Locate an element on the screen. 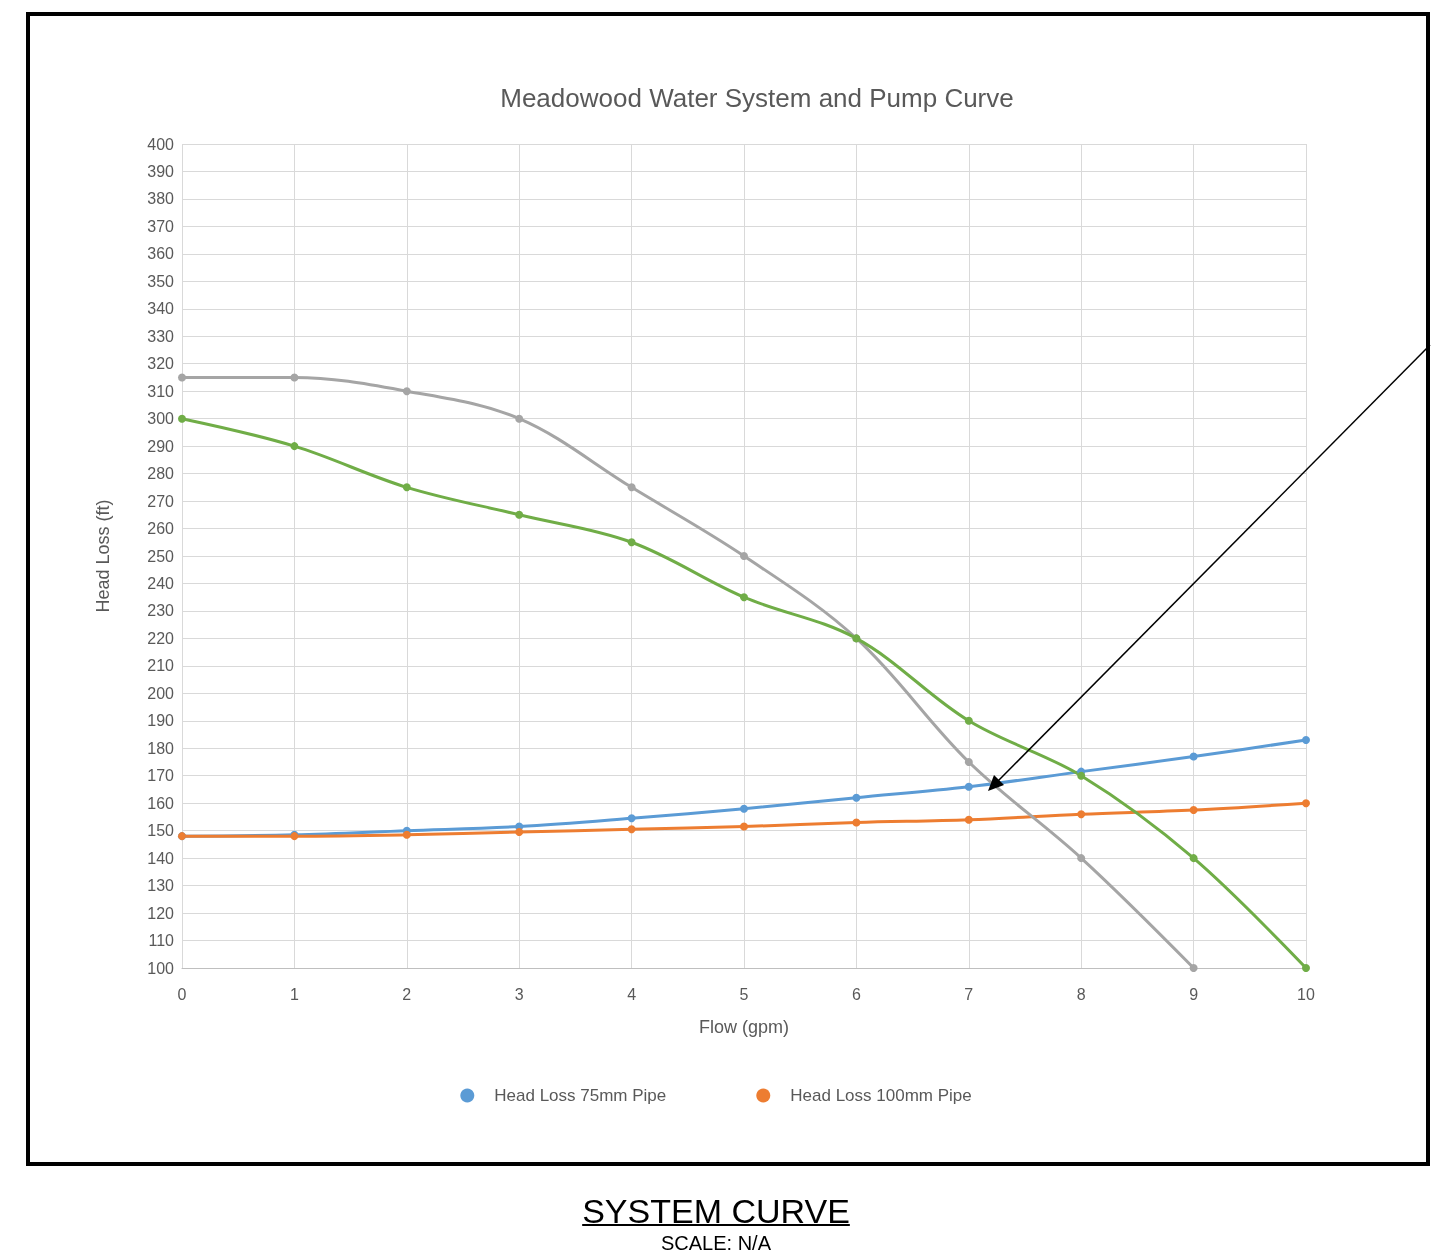  y-tick-label: 230 is located at coordinates (161, 611).